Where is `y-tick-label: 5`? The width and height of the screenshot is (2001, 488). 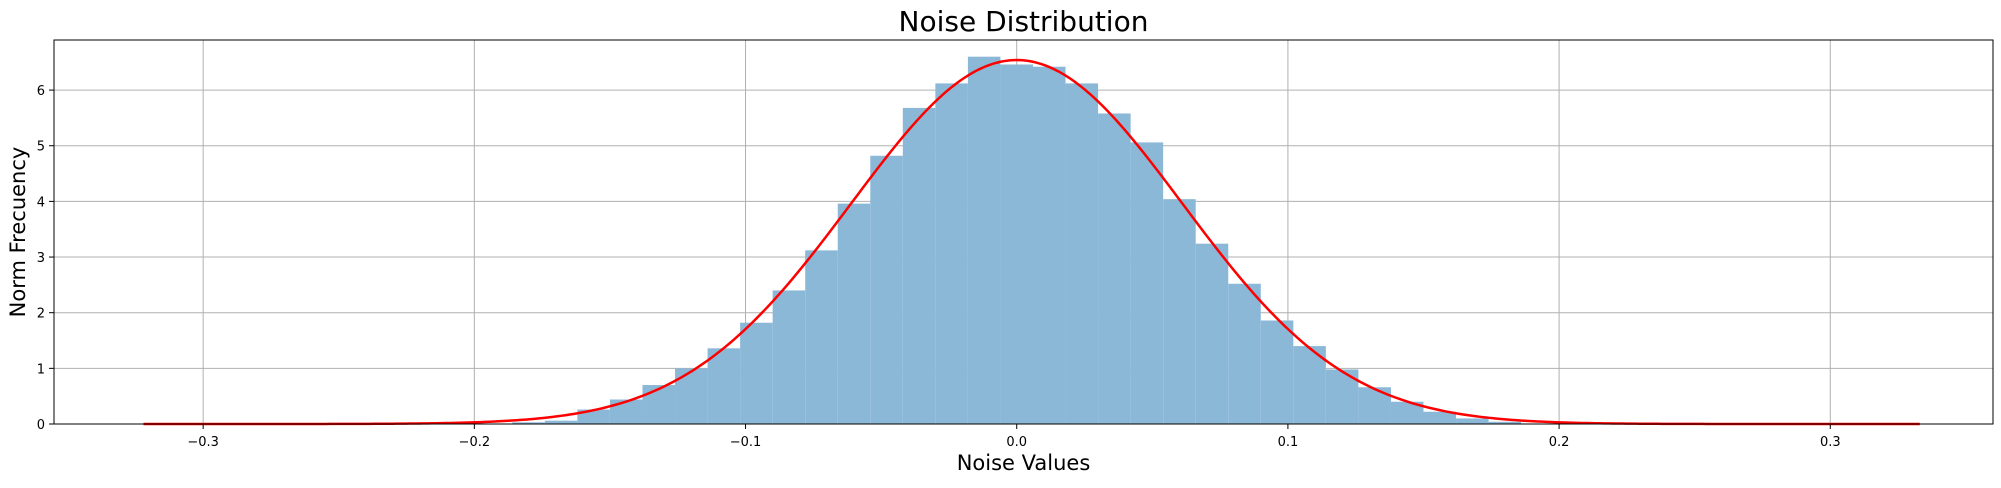
y-tick-label: 5 is located at coordinates (41, 147).